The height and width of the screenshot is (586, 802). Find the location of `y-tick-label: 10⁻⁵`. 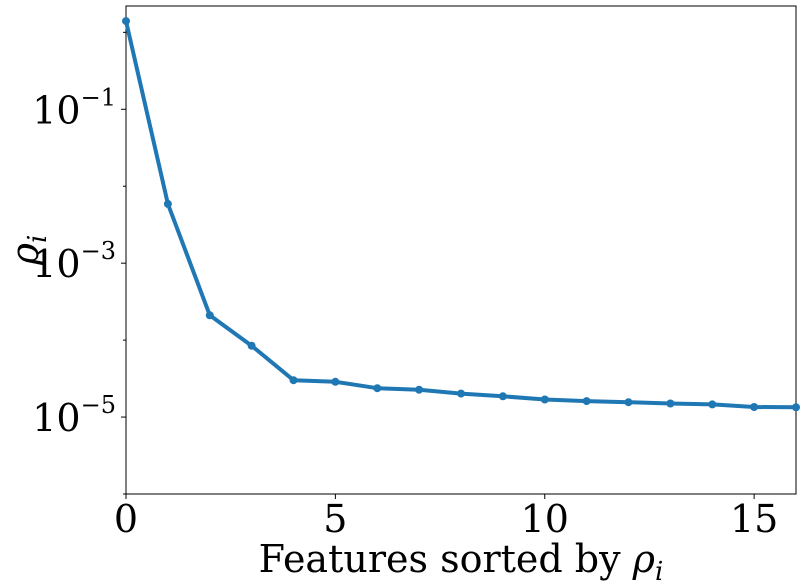

y-tick-label: 10⁻⁵ is located at coordinates (74, 415).